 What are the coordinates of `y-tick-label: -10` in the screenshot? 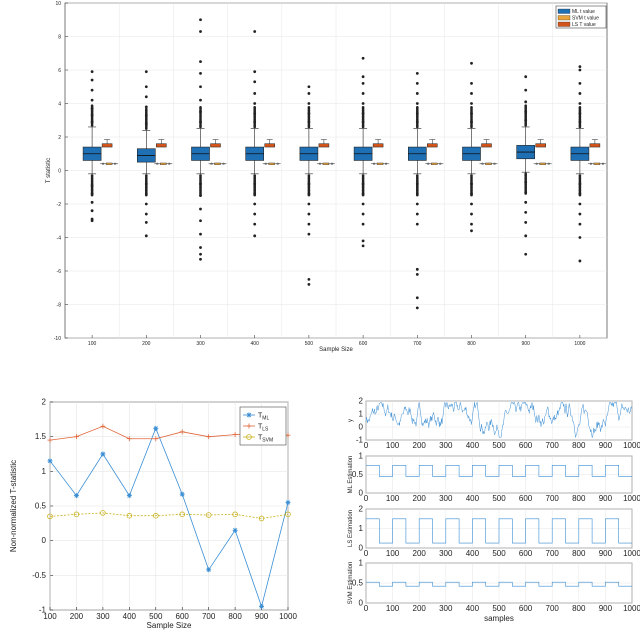 It's located at (57, 339).